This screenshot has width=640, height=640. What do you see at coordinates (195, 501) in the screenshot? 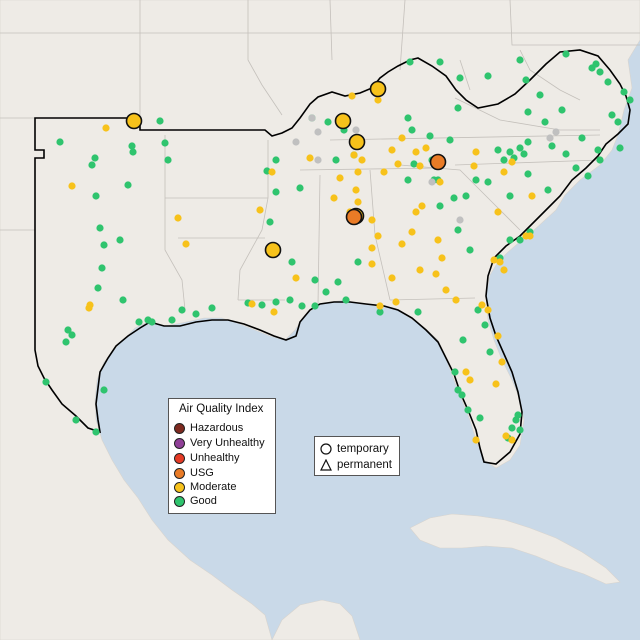
I see `legend-item-good: Good` at bounding box center [195, 501].